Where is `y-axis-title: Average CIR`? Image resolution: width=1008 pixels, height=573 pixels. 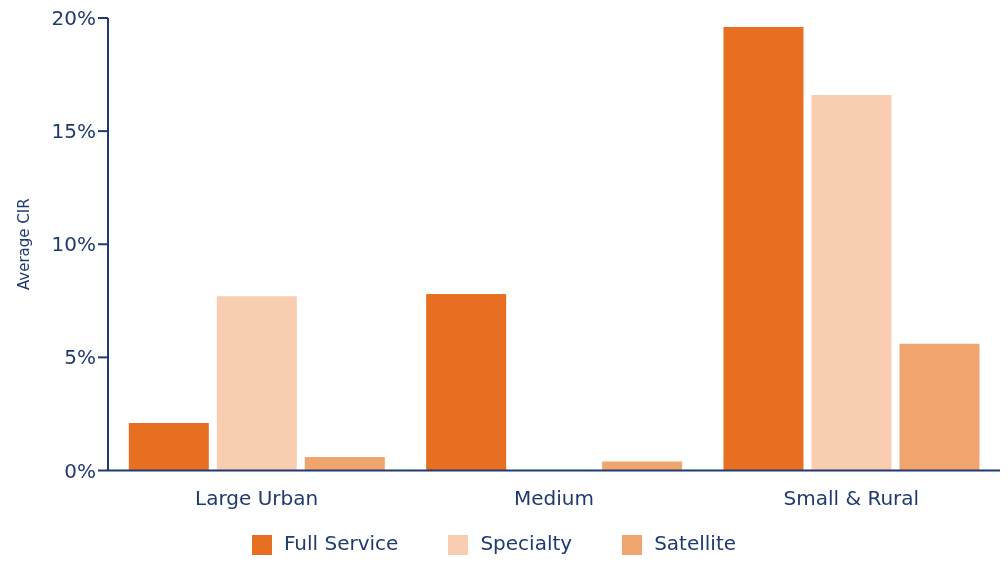
y-axis-title: Average CIR is located at coordinates (24, 244).